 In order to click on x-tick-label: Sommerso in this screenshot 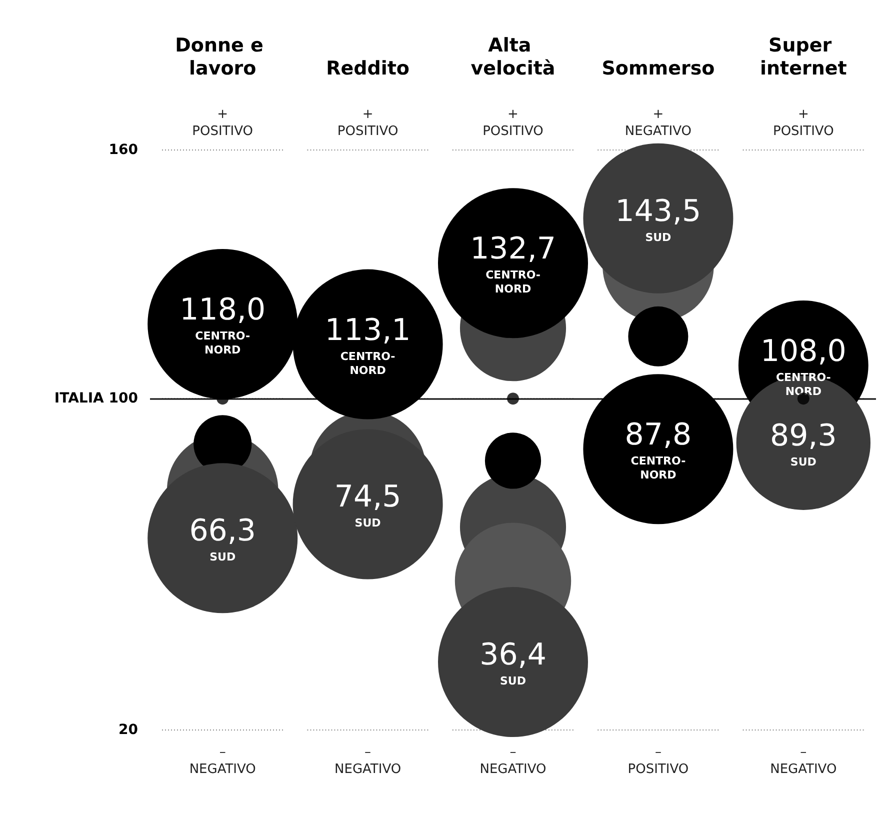, I will do `click(658, 69)`.